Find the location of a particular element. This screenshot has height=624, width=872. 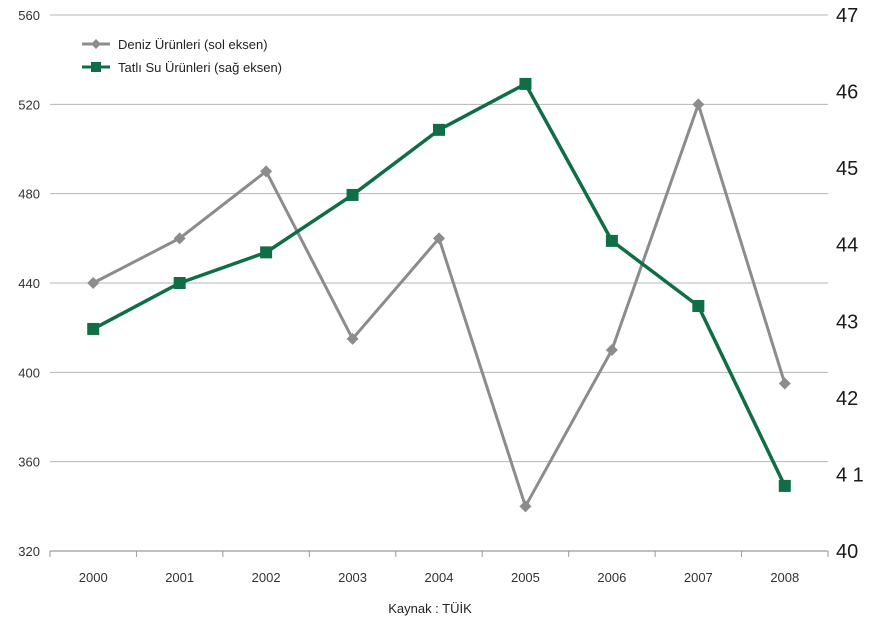

x-tick-label: 2007 is located at coordinates (698, 577).